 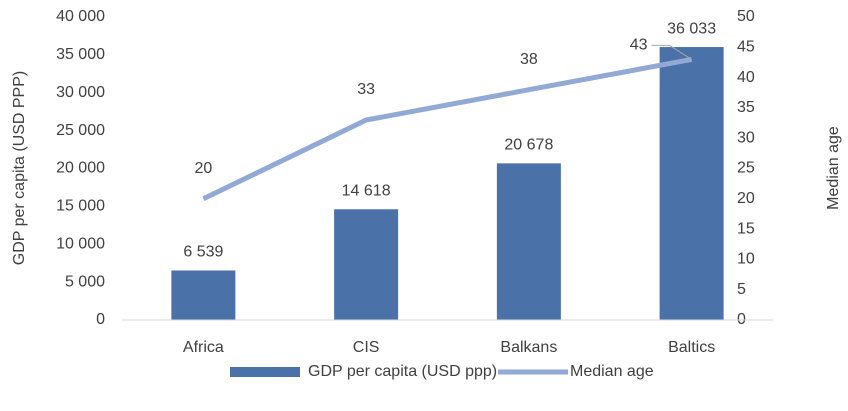 What do you see at coordinates (203, 168) in the screenshot?
I see `line-value-label: 20` at bounding box center [203, 168].